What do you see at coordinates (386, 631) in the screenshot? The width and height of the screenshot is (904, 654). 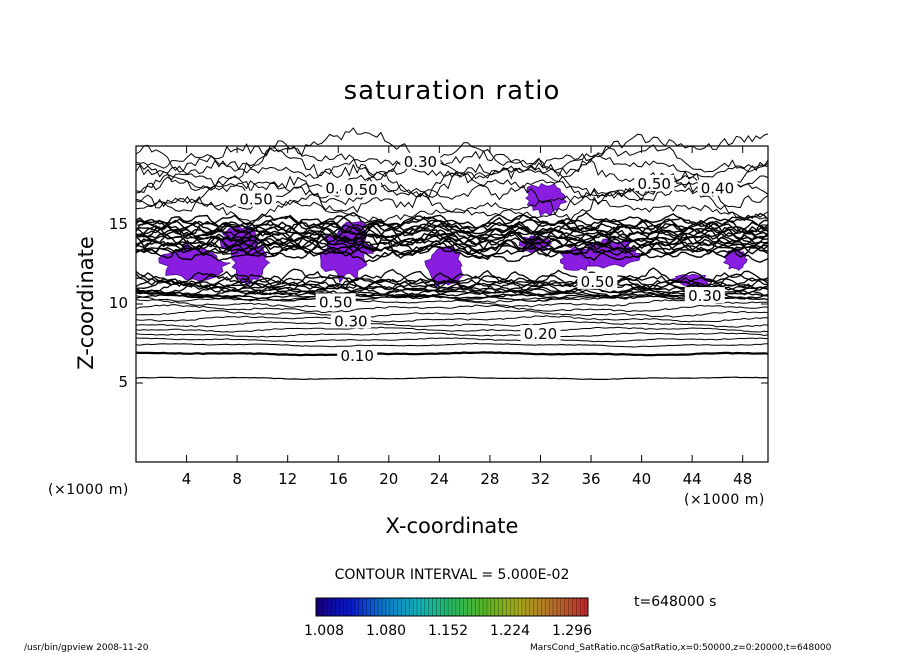 I see `colorbar-tick-label: 1.080` at bounding box center [386, 631].